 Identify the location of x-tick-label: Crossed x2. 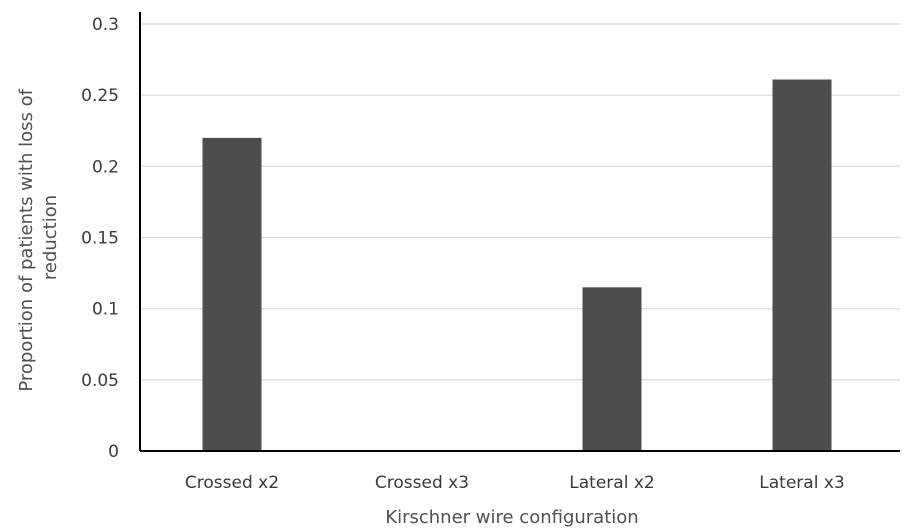
(232, 483).